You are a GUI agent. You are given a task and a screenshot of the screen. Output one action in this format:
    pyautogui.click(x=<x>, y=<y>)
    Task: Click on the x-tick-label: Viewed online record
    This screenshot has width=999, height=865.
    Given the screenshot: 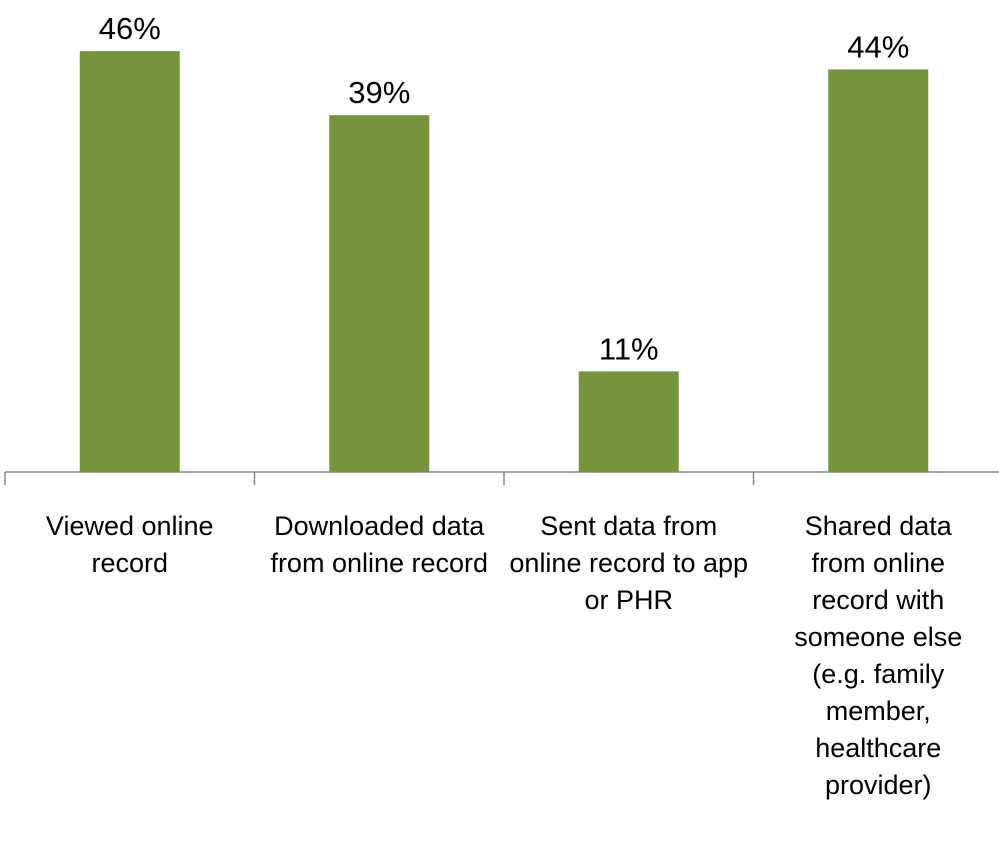 What is the action you would take?
    pyautogui.click(x=129, y=544)
    